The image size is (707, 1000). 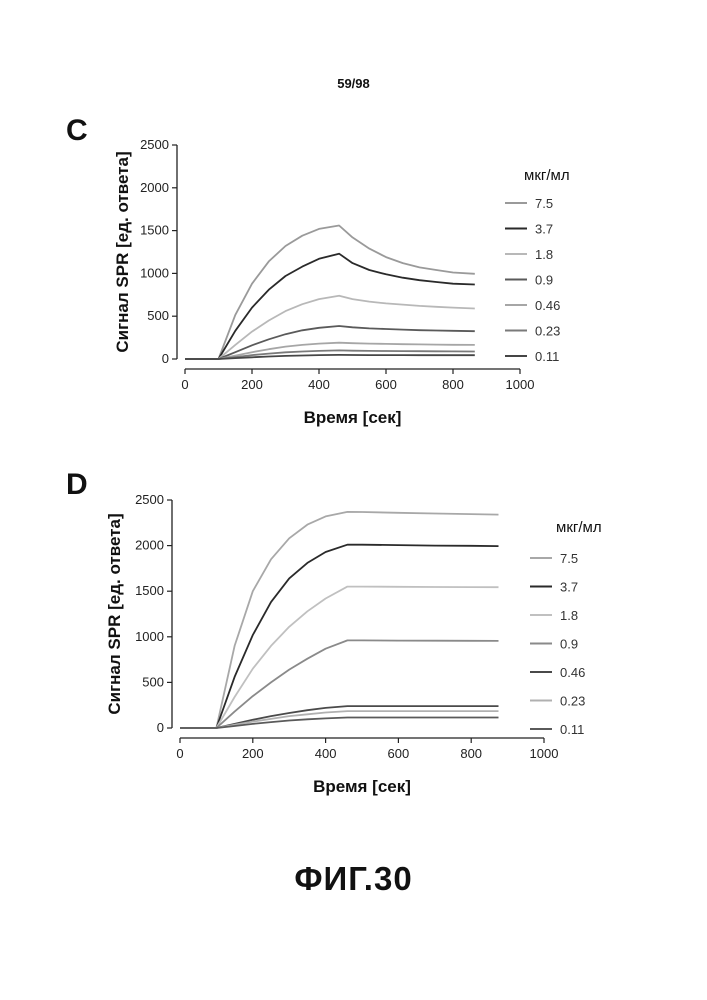 What do you see at coordinates (353, 879) in the screenshot?
I see `figure-caption: ФИГ.30` at bounding box center [353, 879].